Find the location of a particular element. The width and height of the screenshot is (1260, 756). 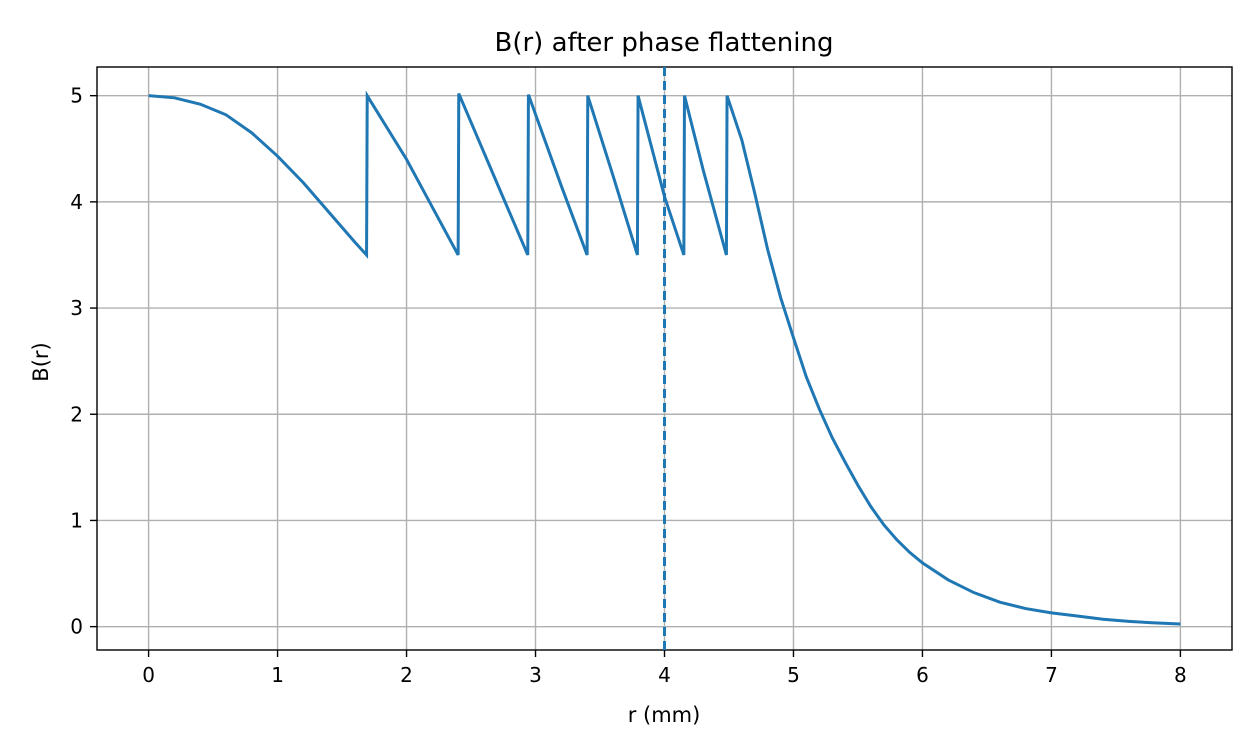

y-tick-label: 5 is located at coordinates (76, 96).